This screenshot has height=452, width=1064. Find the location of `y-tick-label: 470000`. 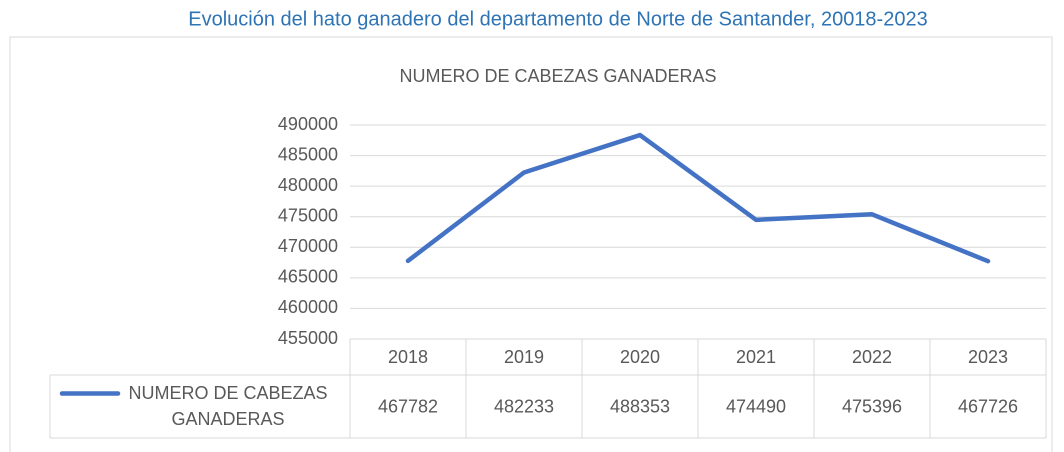

y-tick-label: 470000 is located at coordinates (308, 246).